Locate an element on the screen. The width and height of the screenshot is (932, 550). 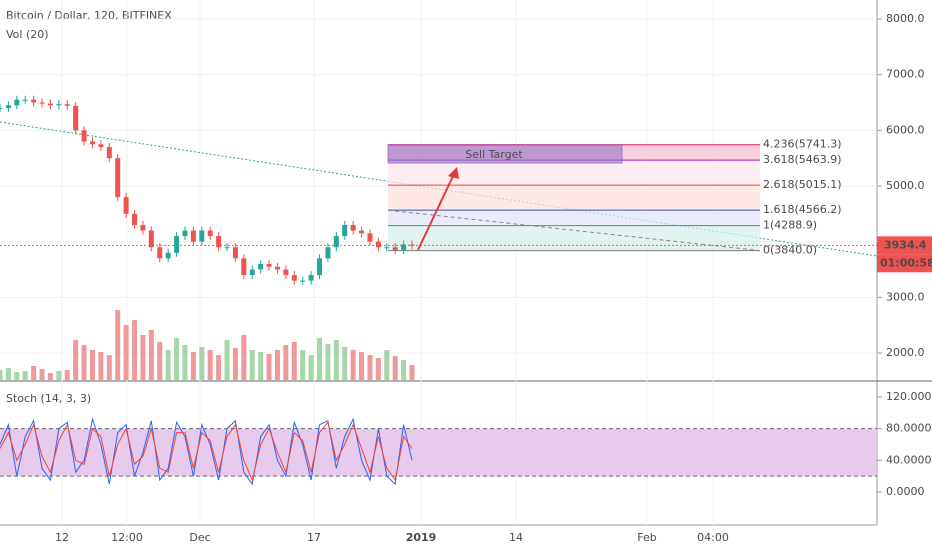
last-price-label: 3934.4 is located at coordinates (905, 244).